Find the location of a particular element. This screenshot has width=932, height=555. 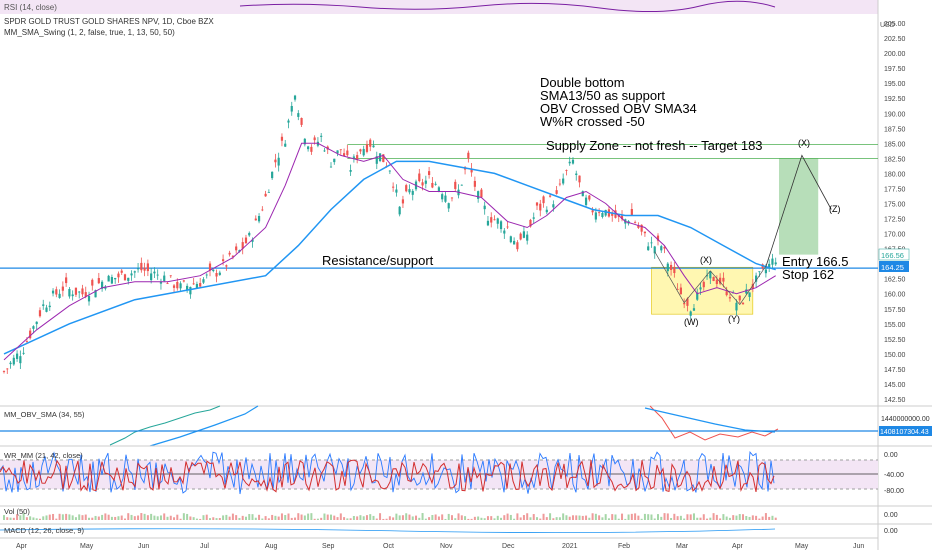

y-tick-label: 195.00 is located at coordinates (895, 84).